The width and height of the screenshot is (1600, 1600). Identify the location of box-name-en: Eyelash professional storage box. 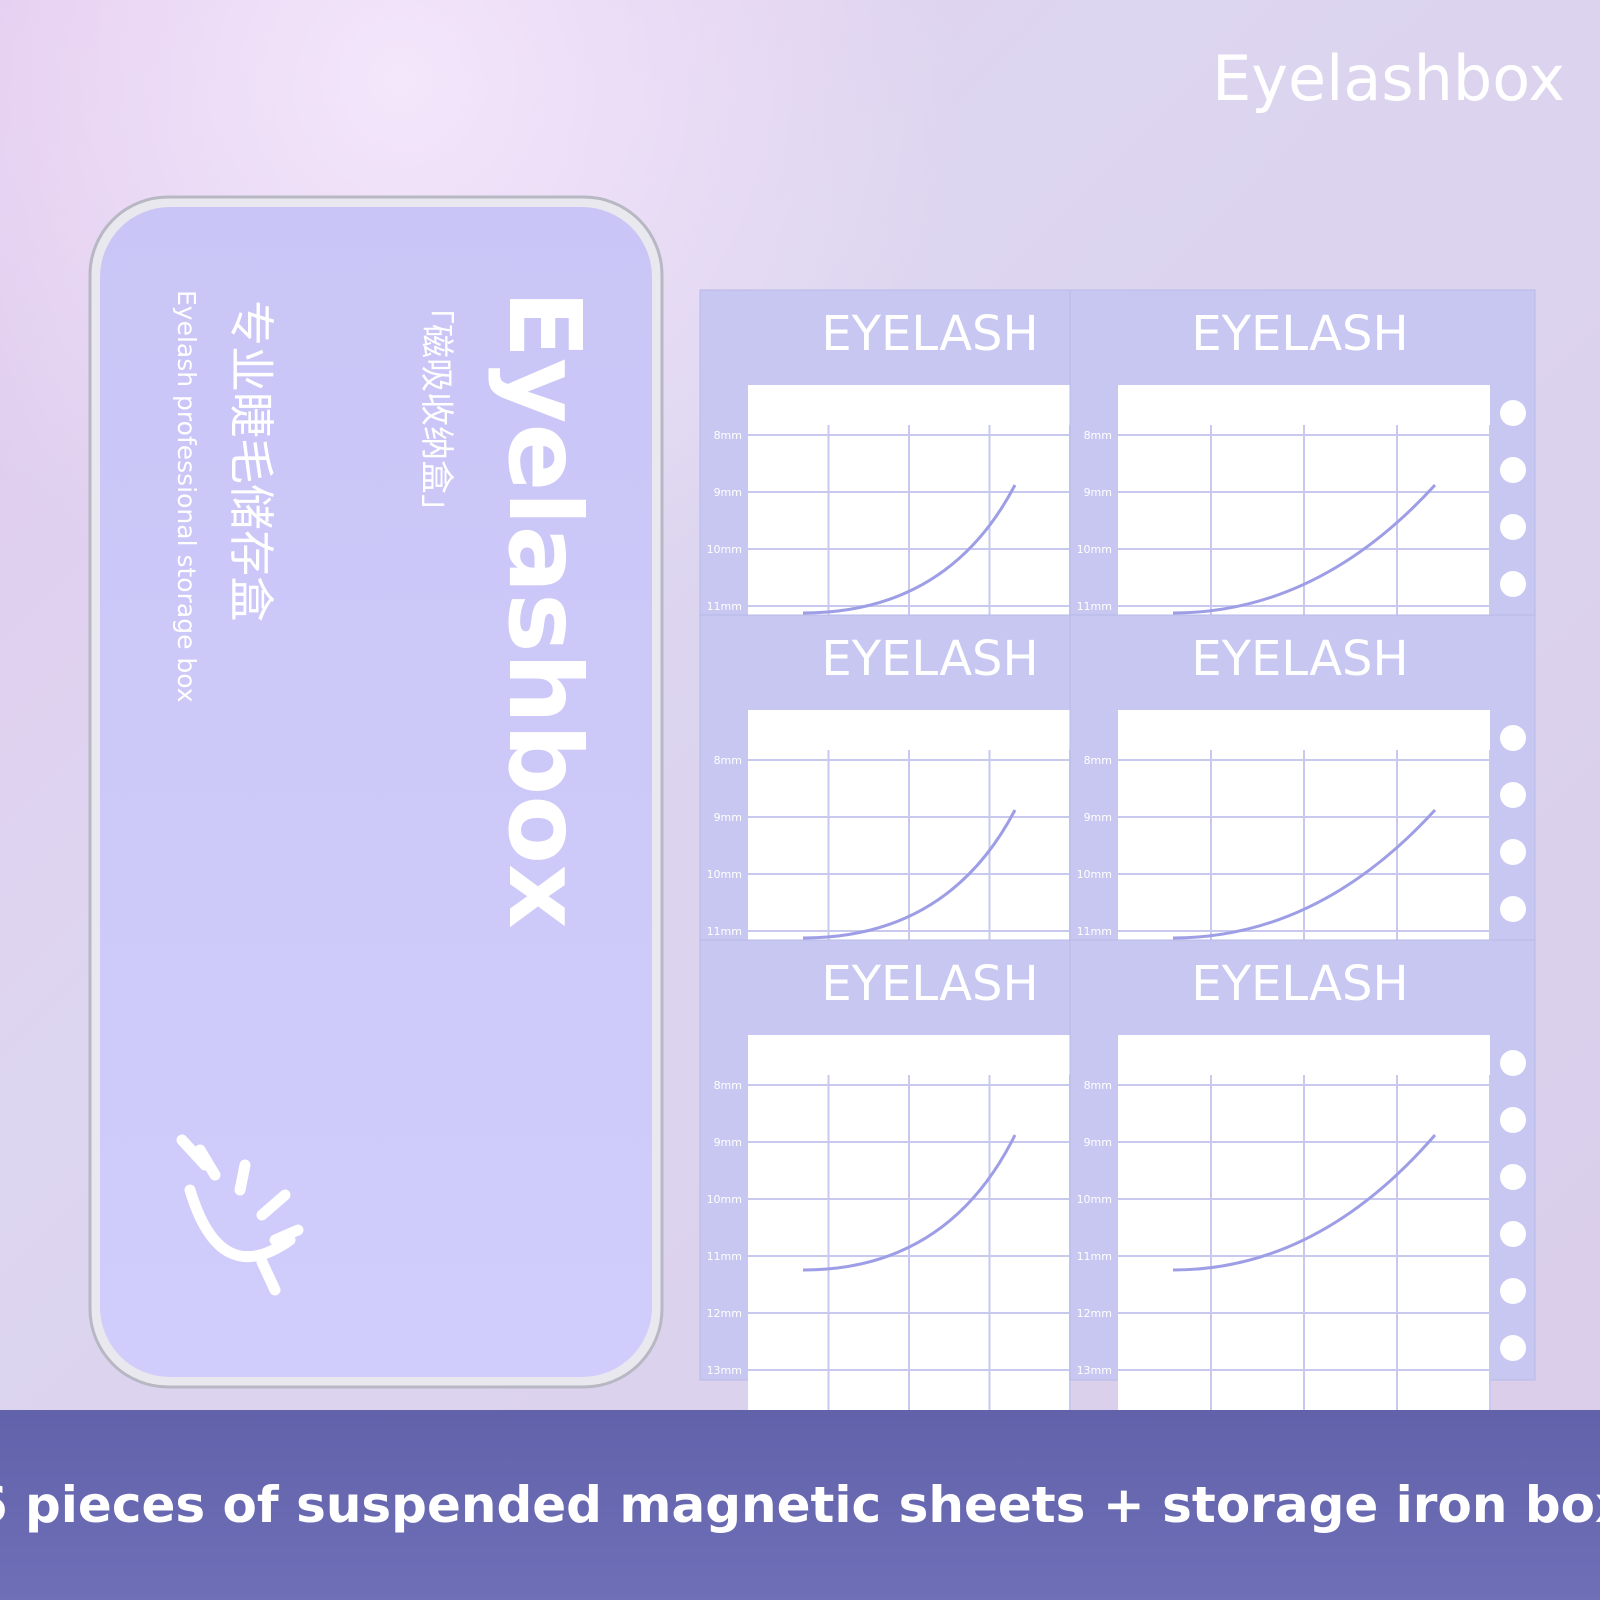
(186, 496).